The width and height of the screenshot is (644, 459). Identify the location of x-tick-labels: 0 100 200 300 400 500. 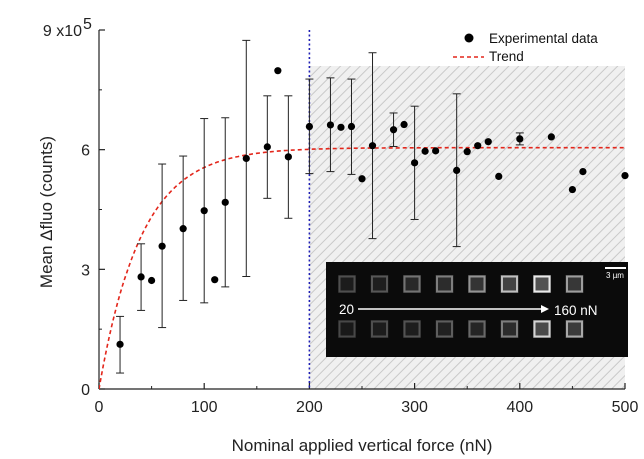
(367, 407).